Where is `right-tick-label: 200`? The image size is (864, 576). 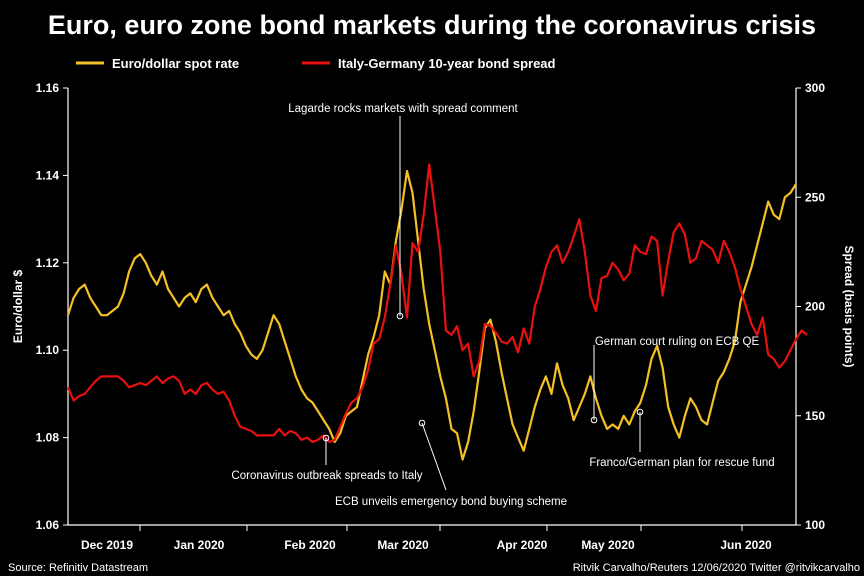
right-tick-label: 200 is located at coordinates (815, 307).